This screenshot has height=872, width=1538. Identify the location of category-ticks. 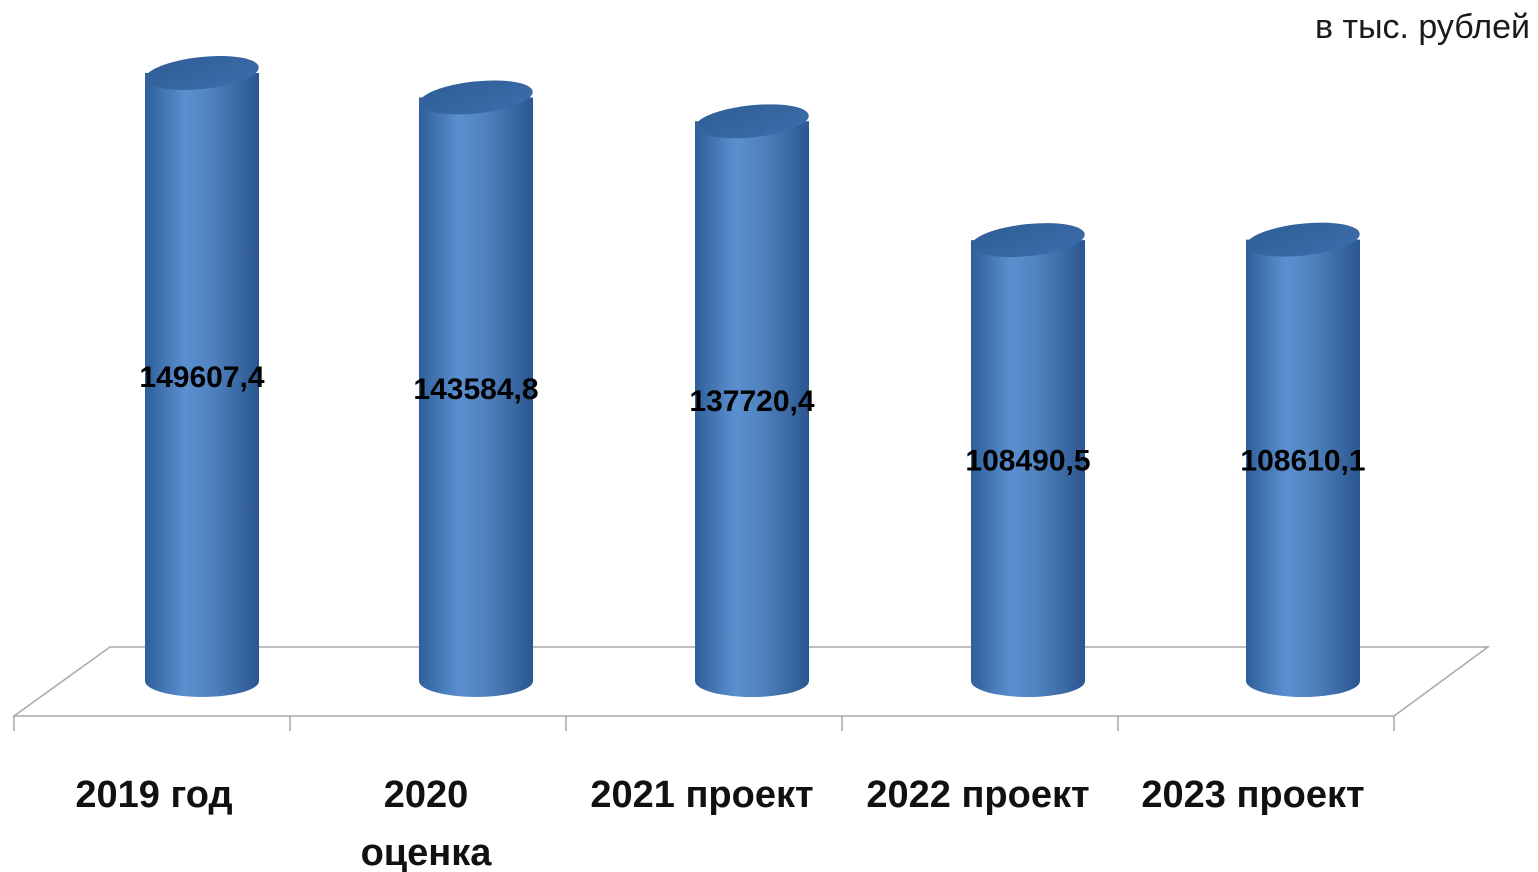
(704, 723).